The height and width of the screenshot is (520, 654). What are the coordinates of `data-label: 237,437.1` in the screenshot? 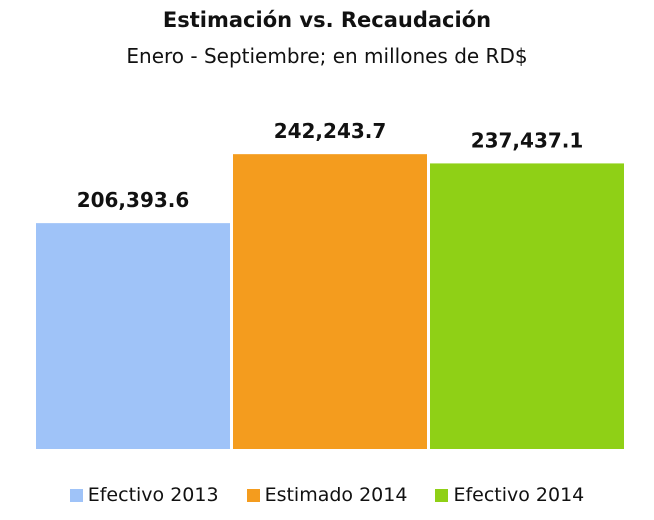 It's located at (527, 140).